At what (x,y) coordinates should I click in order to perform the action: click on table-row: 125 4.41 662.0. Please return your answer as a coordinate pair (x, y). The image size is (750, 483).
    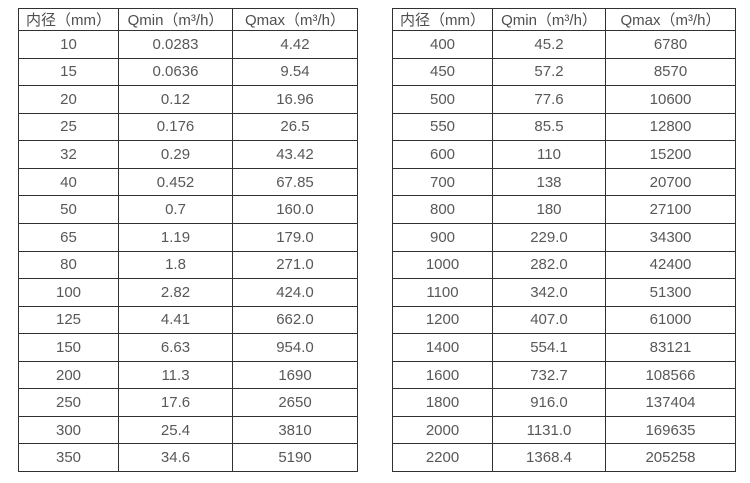
    Looking at the image, I should click on (188, 320).